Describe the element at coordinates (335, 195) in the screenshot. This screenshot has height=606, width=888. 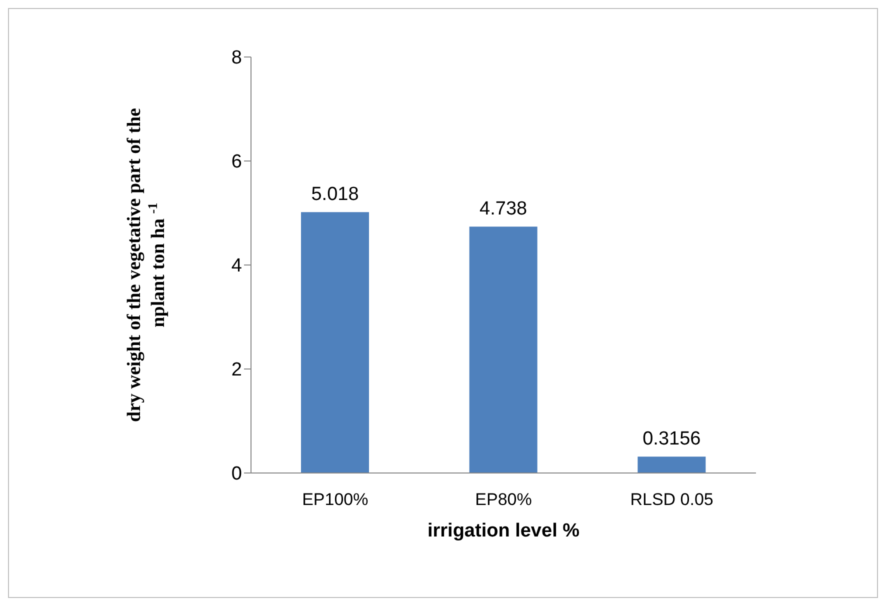
I see `data-label: 5.018` at that location.